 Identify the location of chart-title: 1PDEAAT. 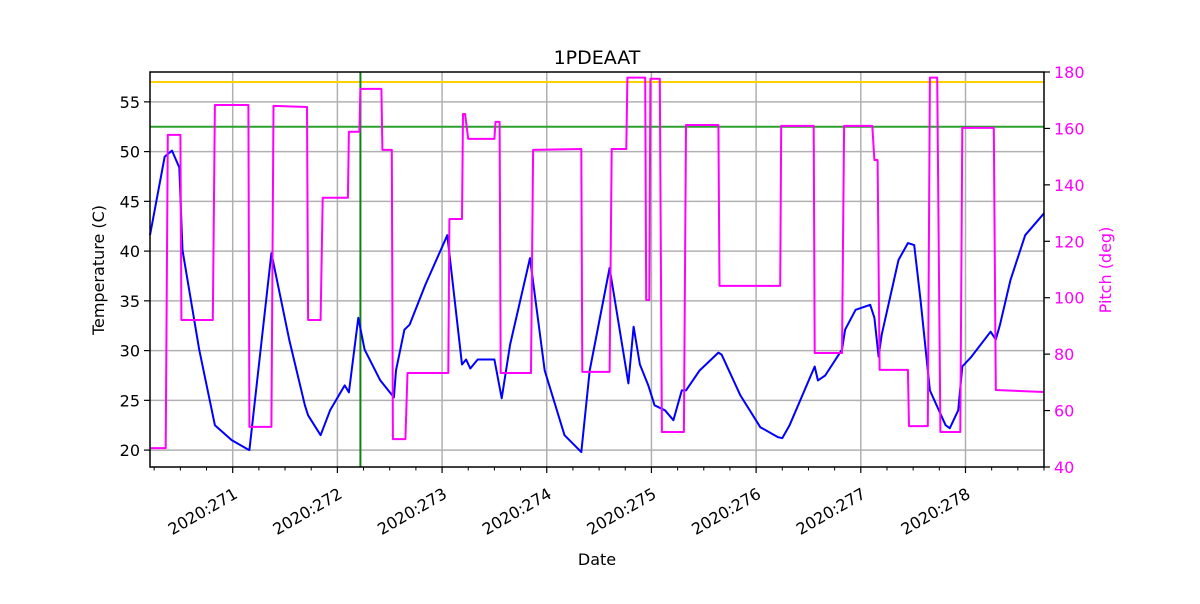
(597, 58).